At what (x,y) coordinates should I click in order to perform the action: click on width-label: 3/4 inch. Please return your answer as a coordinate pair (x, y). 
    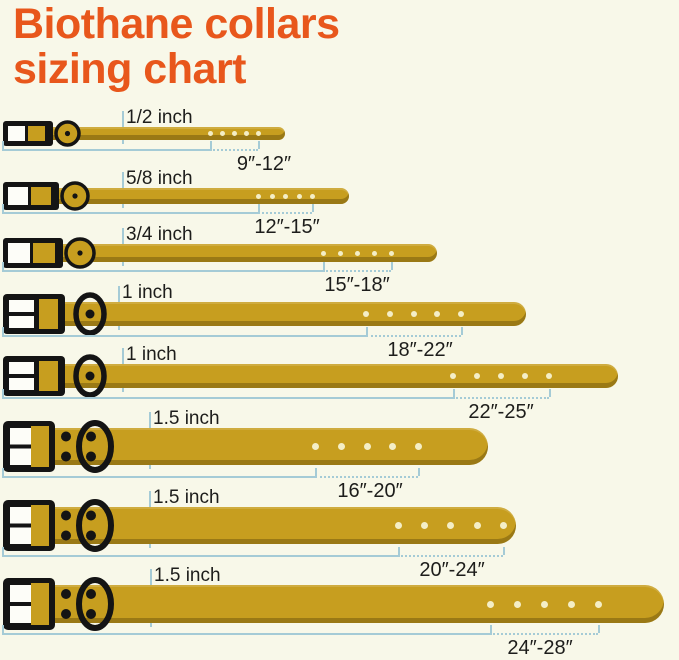
    Looking at the image, I should click on (159, 234).